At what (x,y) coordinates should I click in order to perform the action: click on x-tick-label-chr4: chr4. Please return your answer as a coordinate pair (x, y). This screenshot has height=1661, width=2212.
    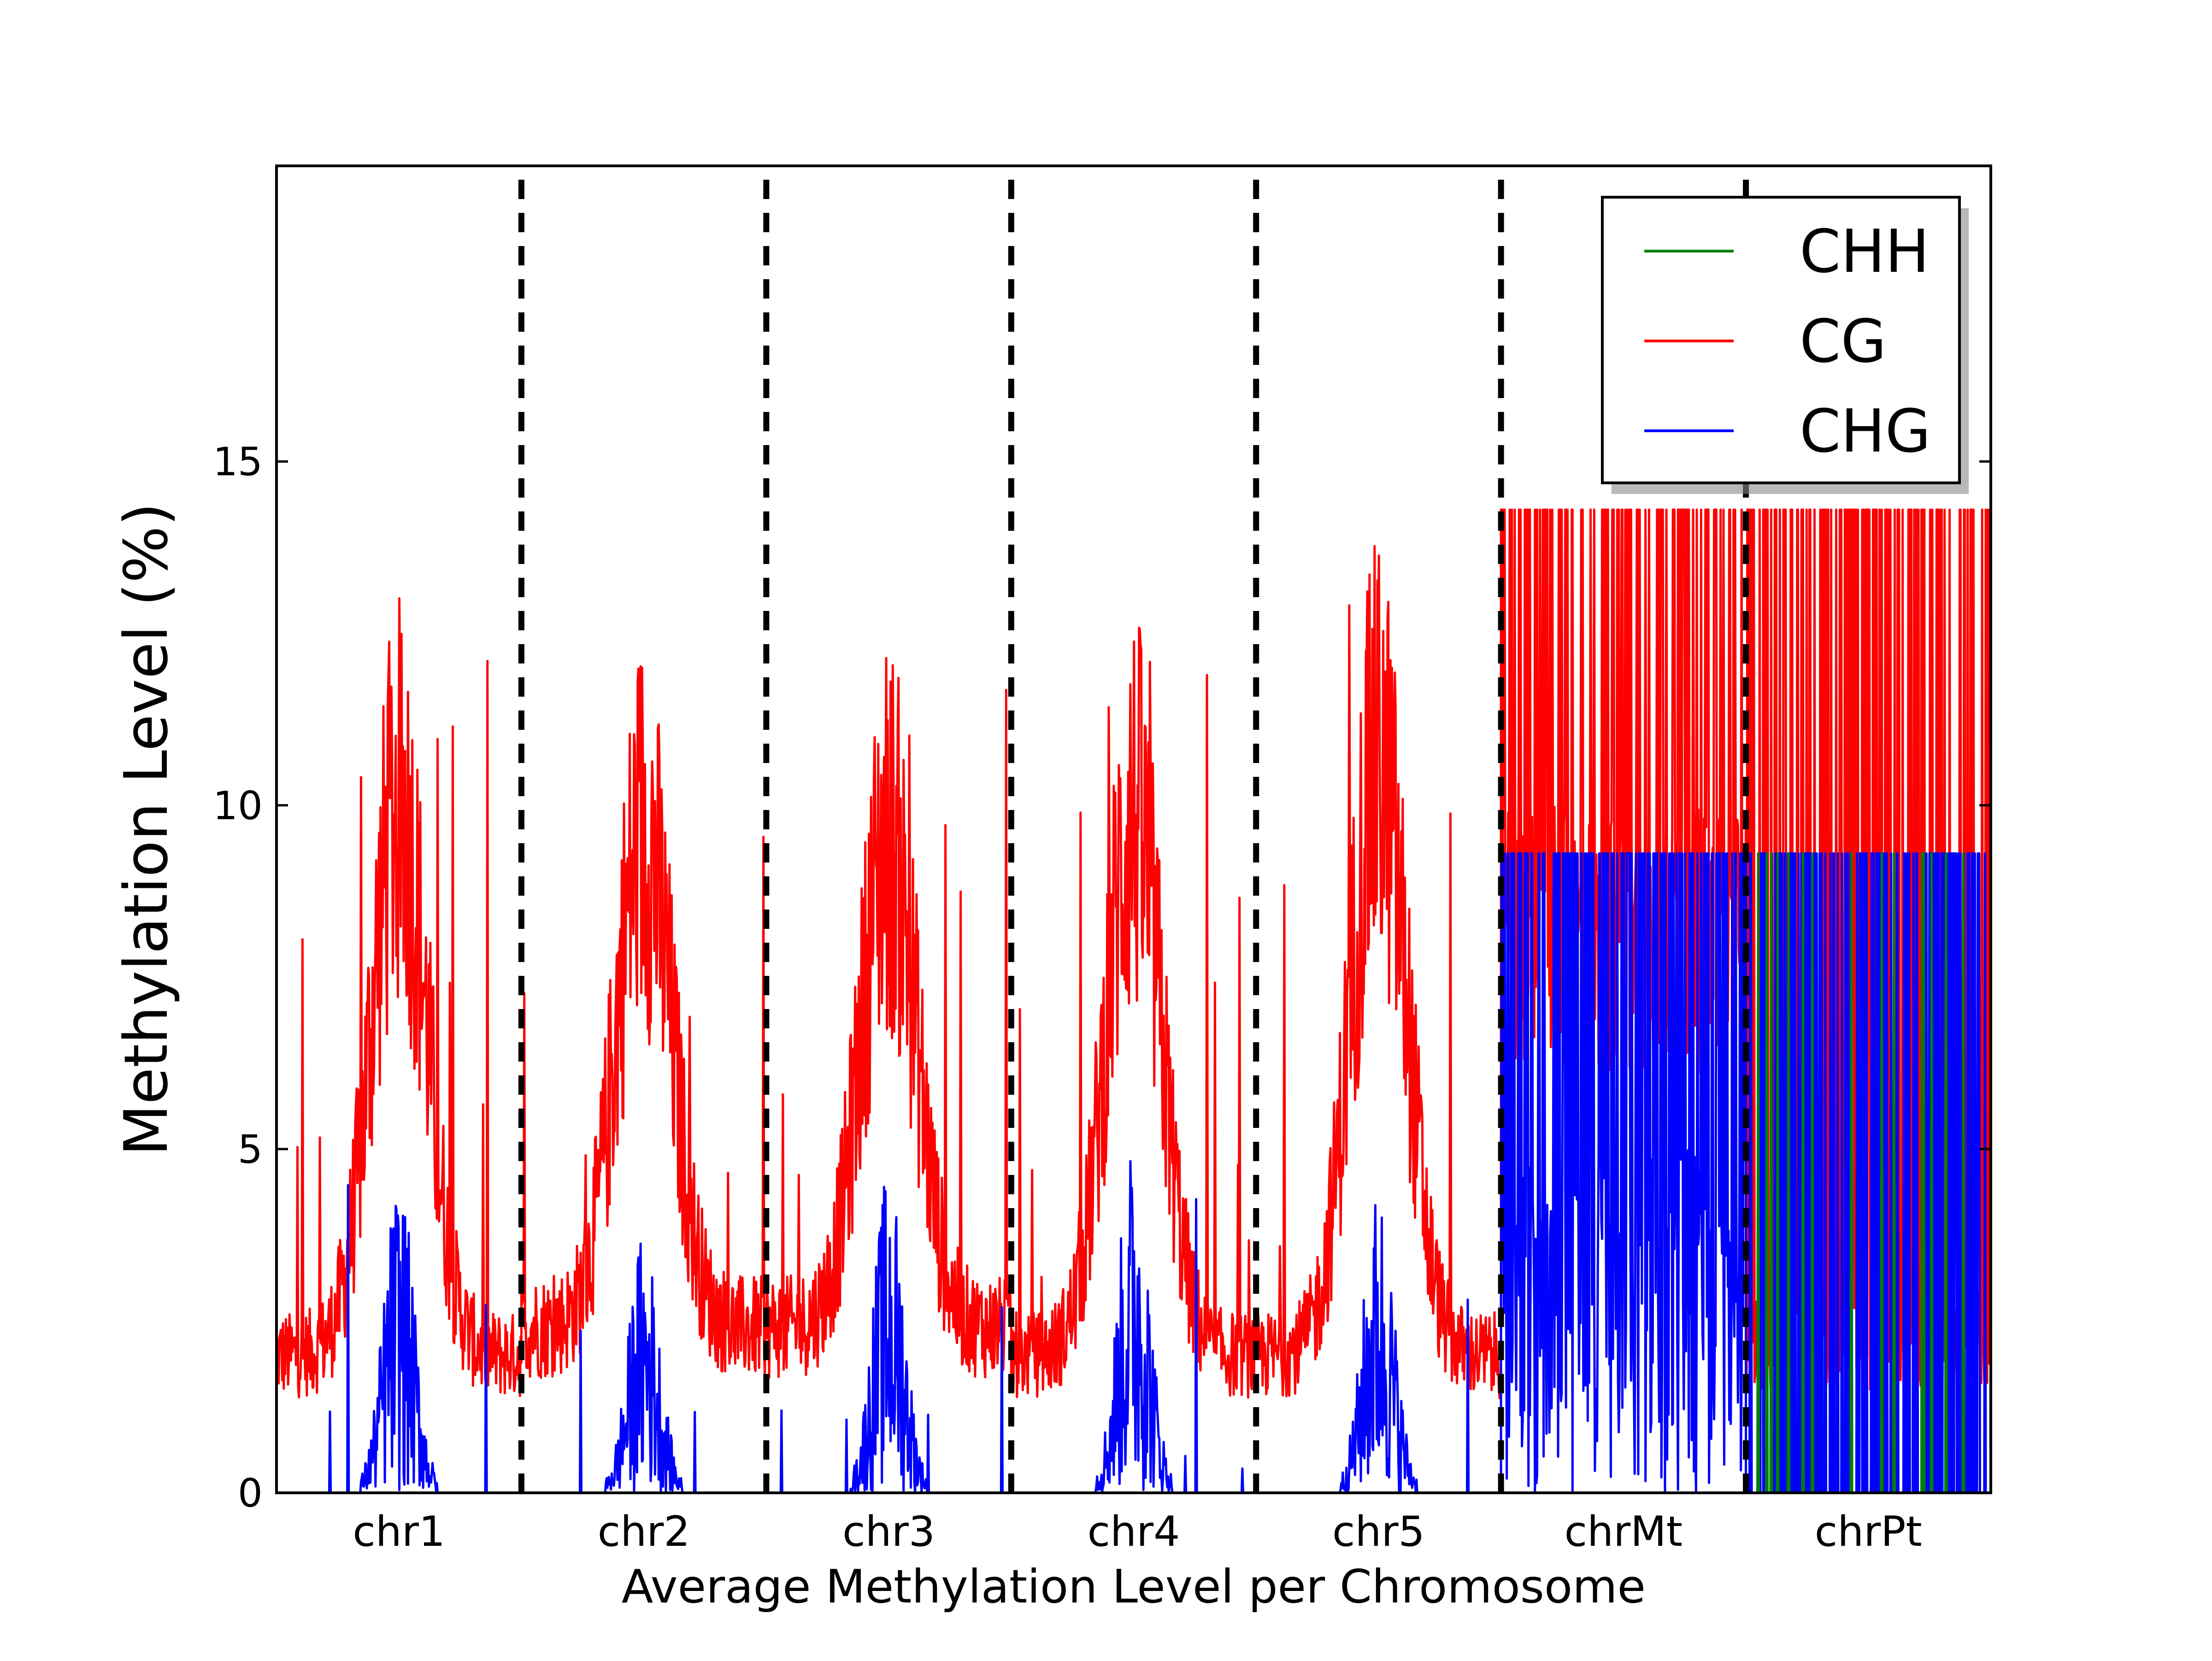
    Looking at the image, I should click on (1134, 1532).